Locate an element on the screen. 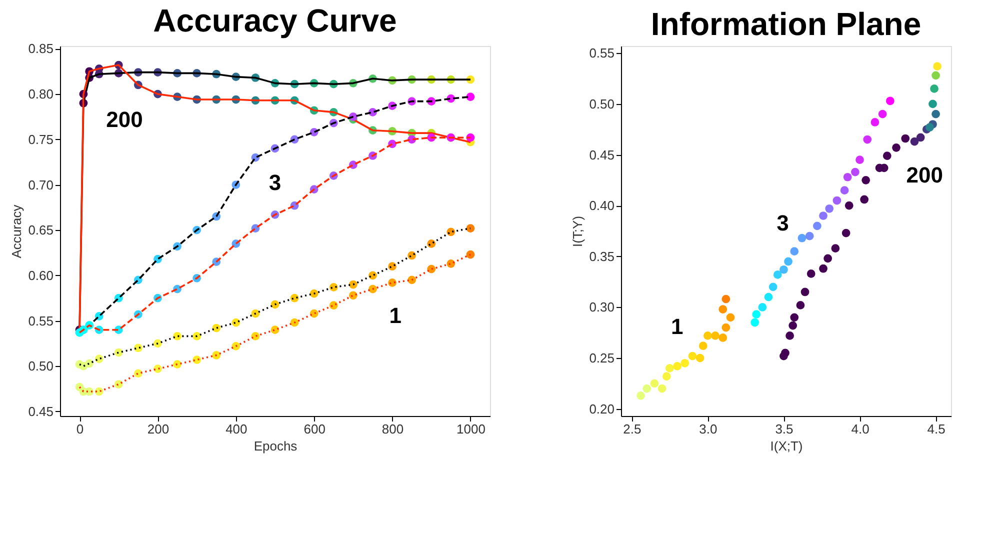  y-tick-label: 0.30 is located at coordinates (601, 307).